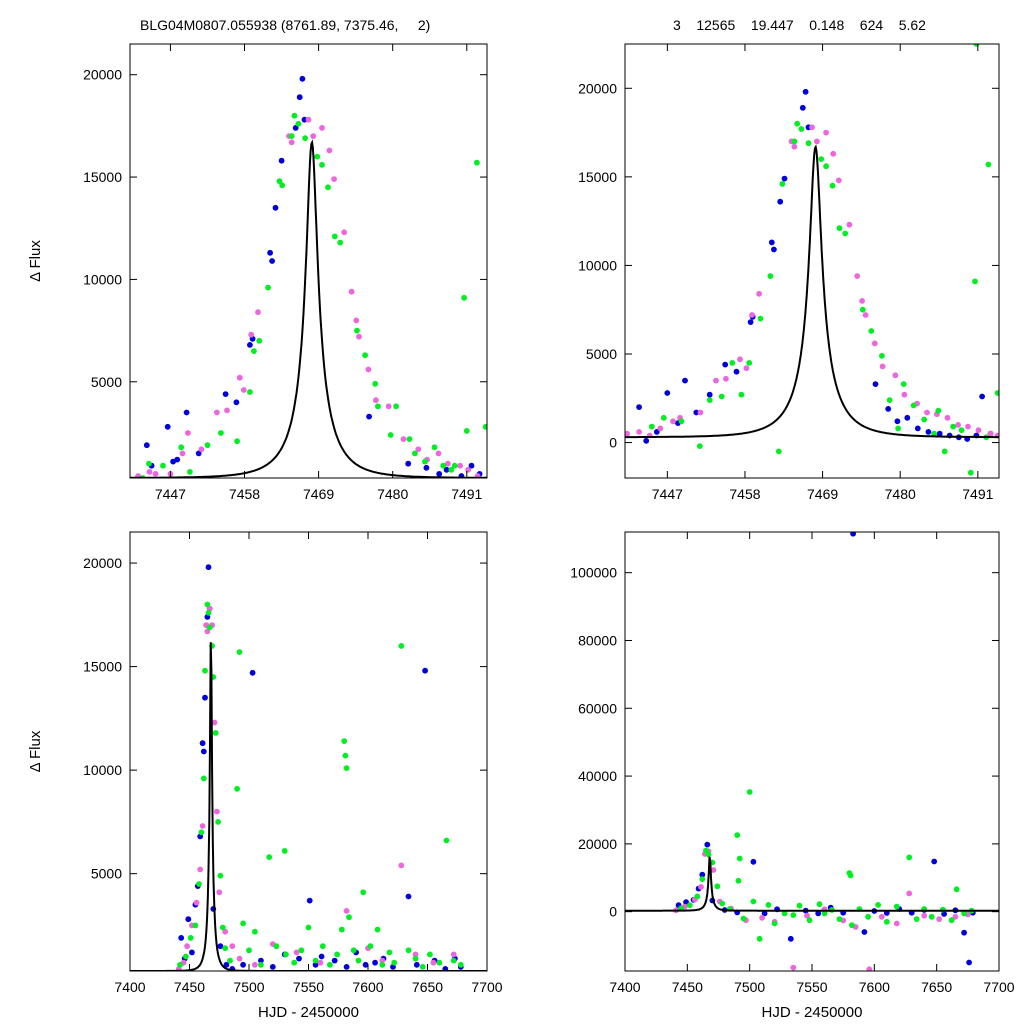 The height and width of the screenshot is (1024, 1024). What do you see at coordinates (624, 987) in the screenshot?
I see `x-tick-label: 7400` at bounding box center [624, 987].